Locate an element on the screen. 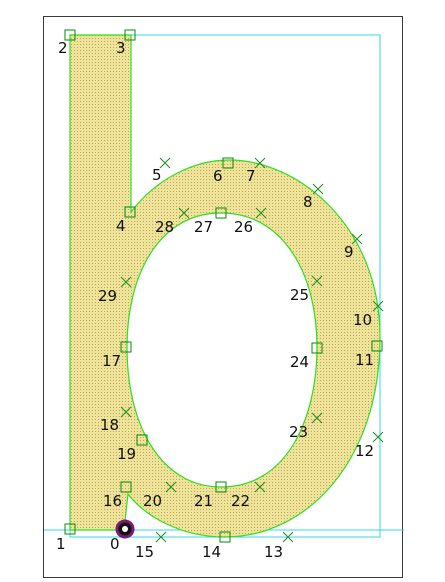 This screenshot has height=582, width=445. point-label-16: 16 is located at coordinates (112, 501).